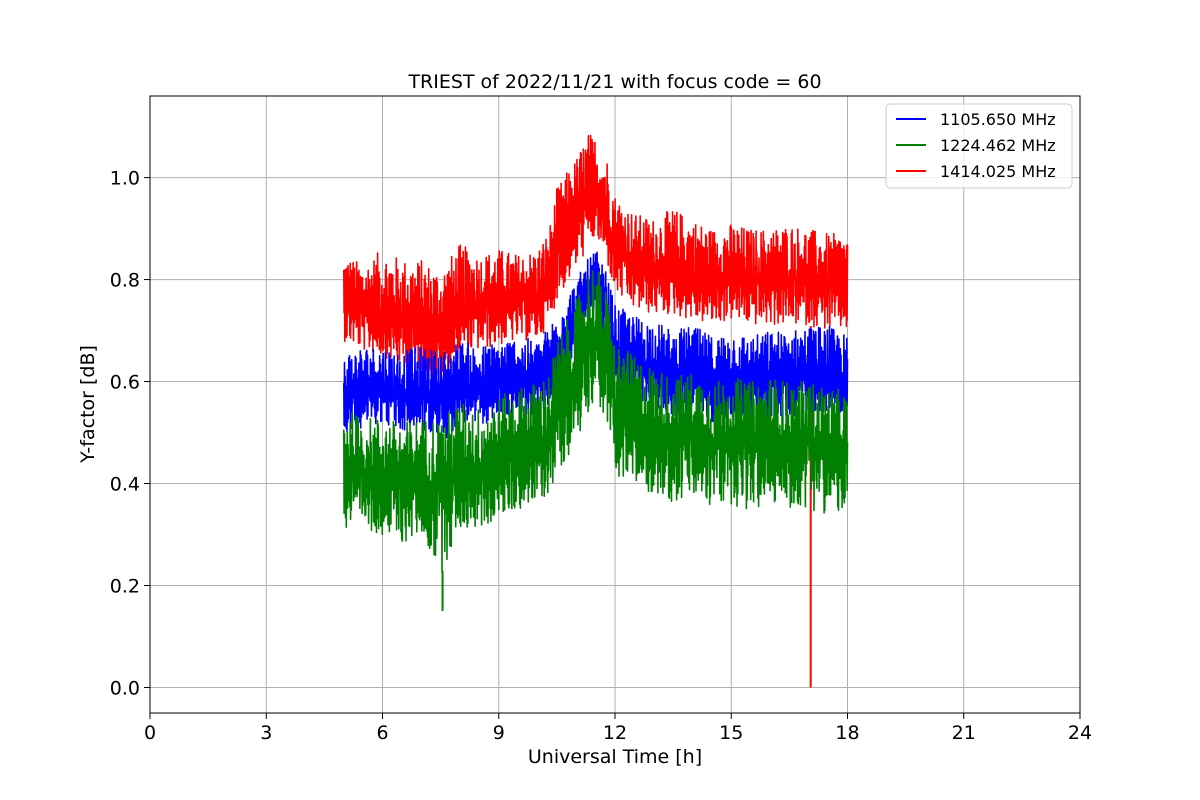 Image resolution: width=1200 pixels, height=800 pixels. What do you see at coordinates (731, 733) in the screenshot?
I see `x-tick-label: 15` at bounding box center [731, 733].